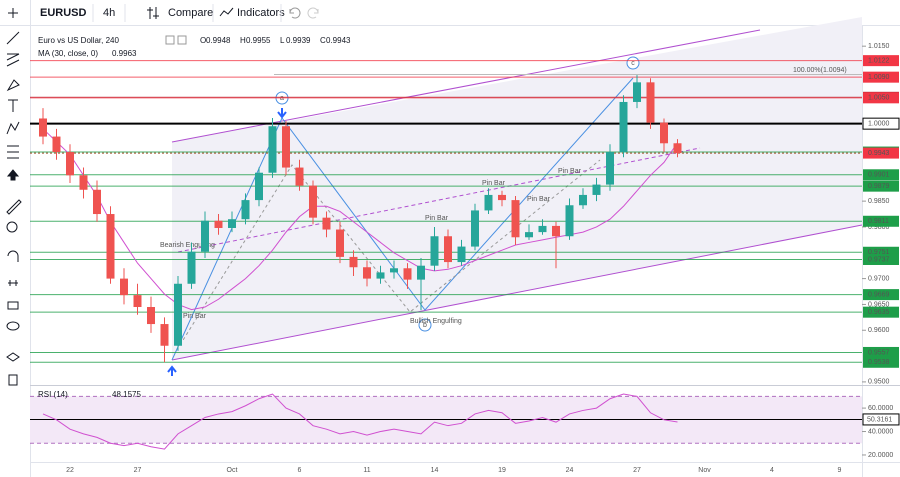  Describe the element at coordinates (63, 13) in the screenshot. I see `symbol-button: EURUSD` at that location.